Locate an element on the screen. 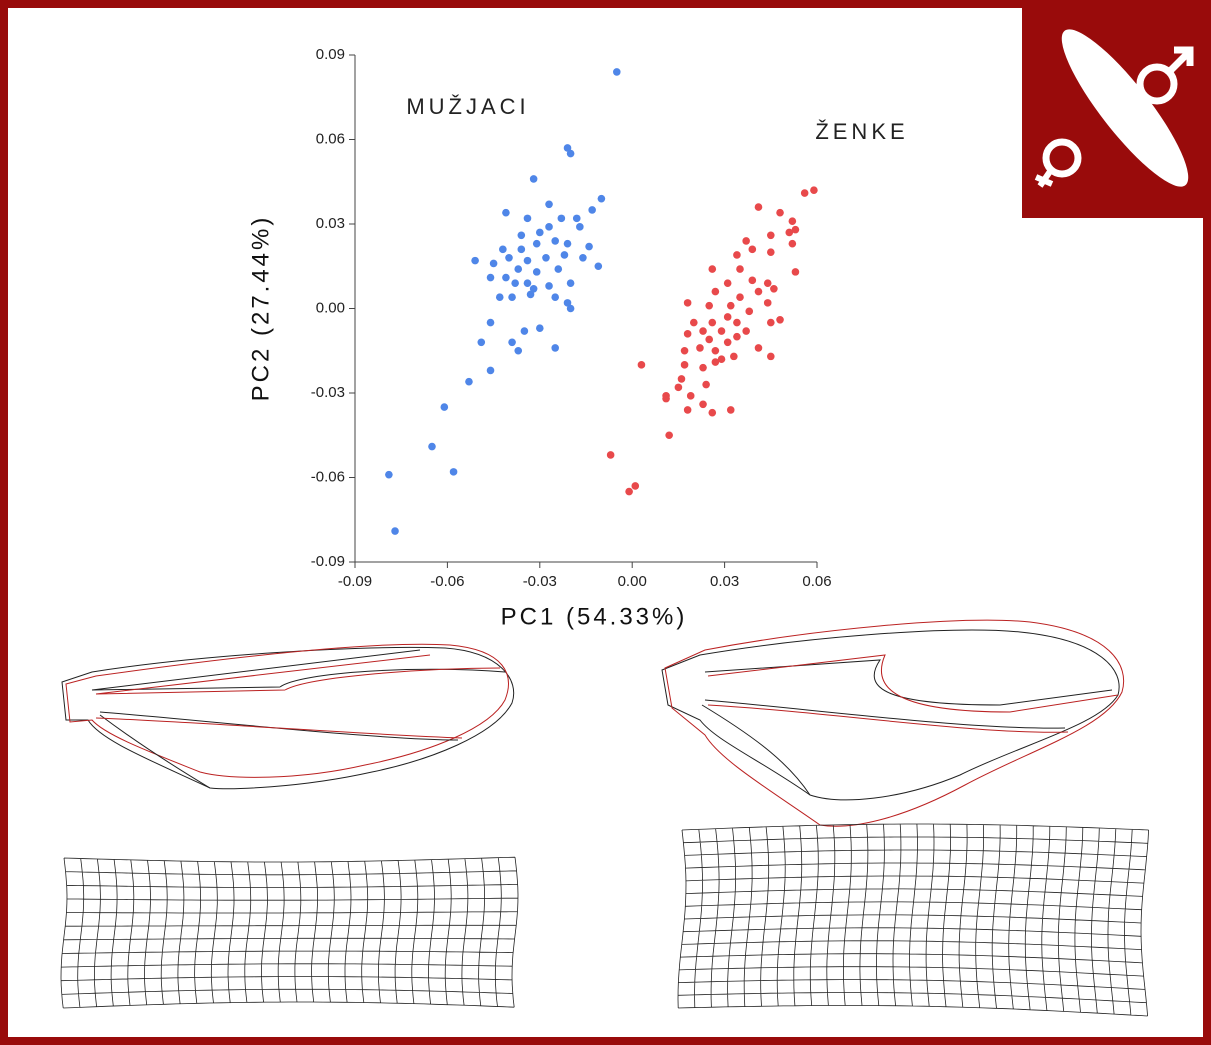  x-tick-label: -0.06 is located at coordinates (447, 581).